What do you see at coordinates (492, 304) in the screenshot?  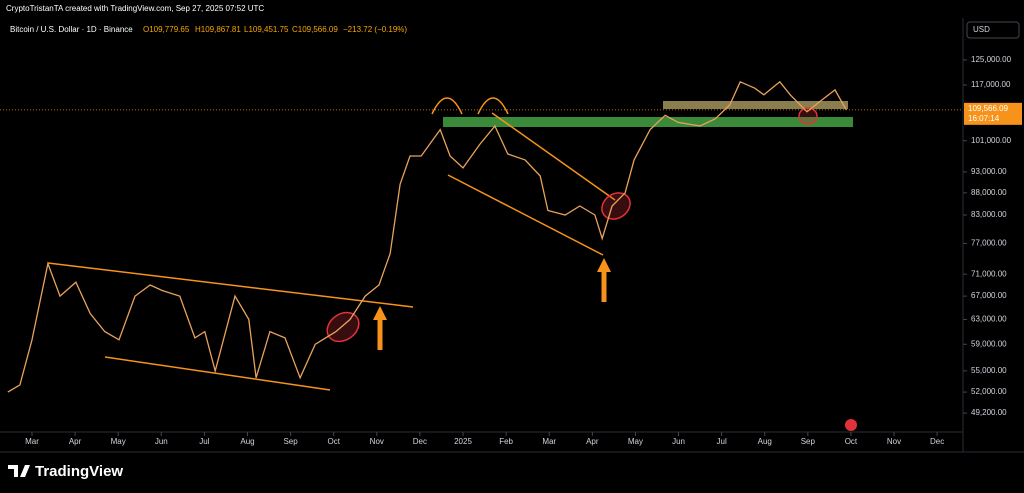 I see `arrows` at bounding box center [492, 304].